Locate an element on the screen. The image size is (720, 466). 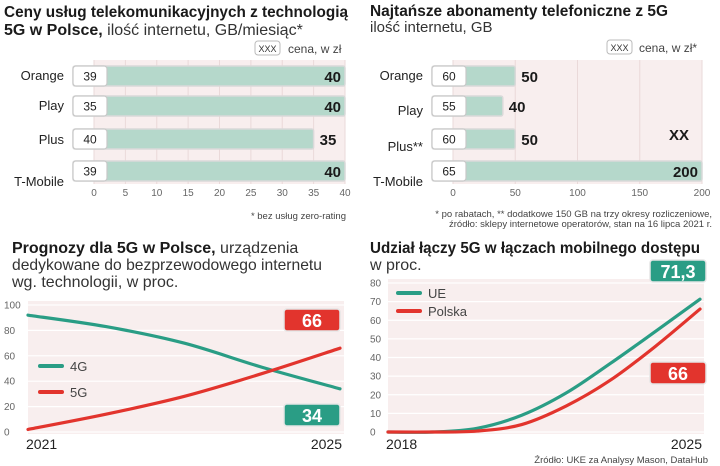
value-label: 35 is located at coordinates (328, 140).